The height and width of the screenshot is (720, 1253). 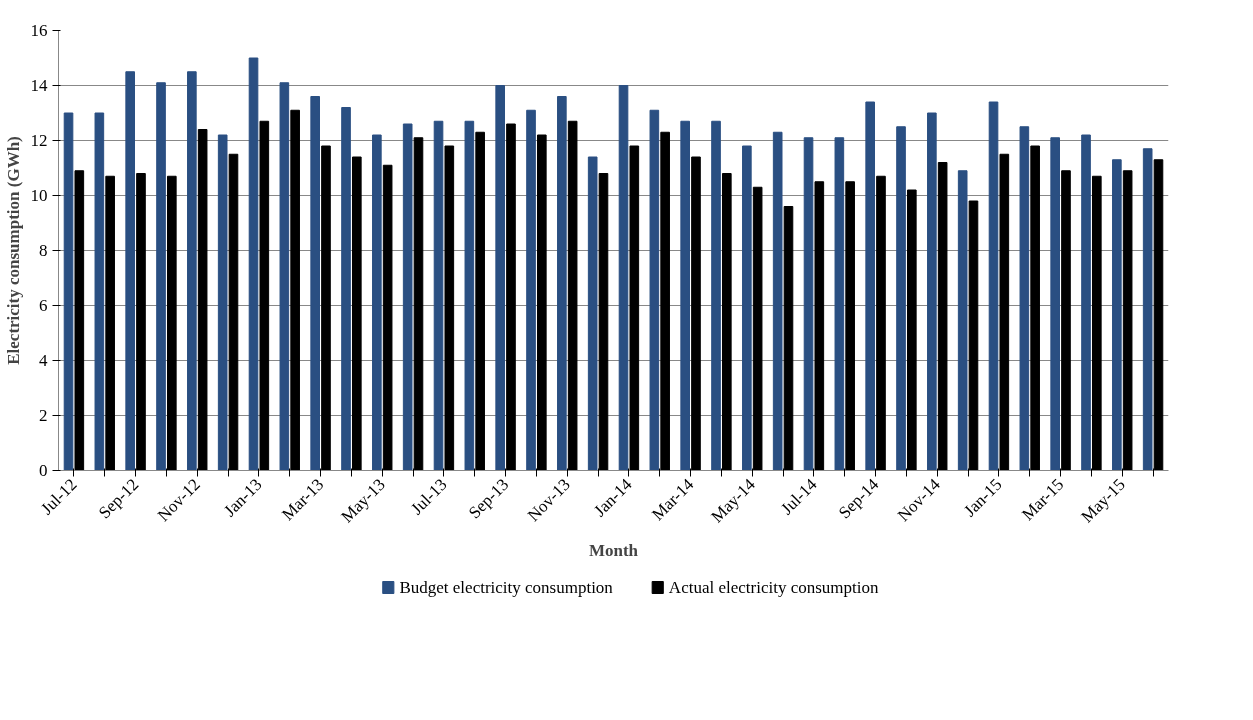 I want to click on y-tick-label: 2, so click(x=43, y=415).